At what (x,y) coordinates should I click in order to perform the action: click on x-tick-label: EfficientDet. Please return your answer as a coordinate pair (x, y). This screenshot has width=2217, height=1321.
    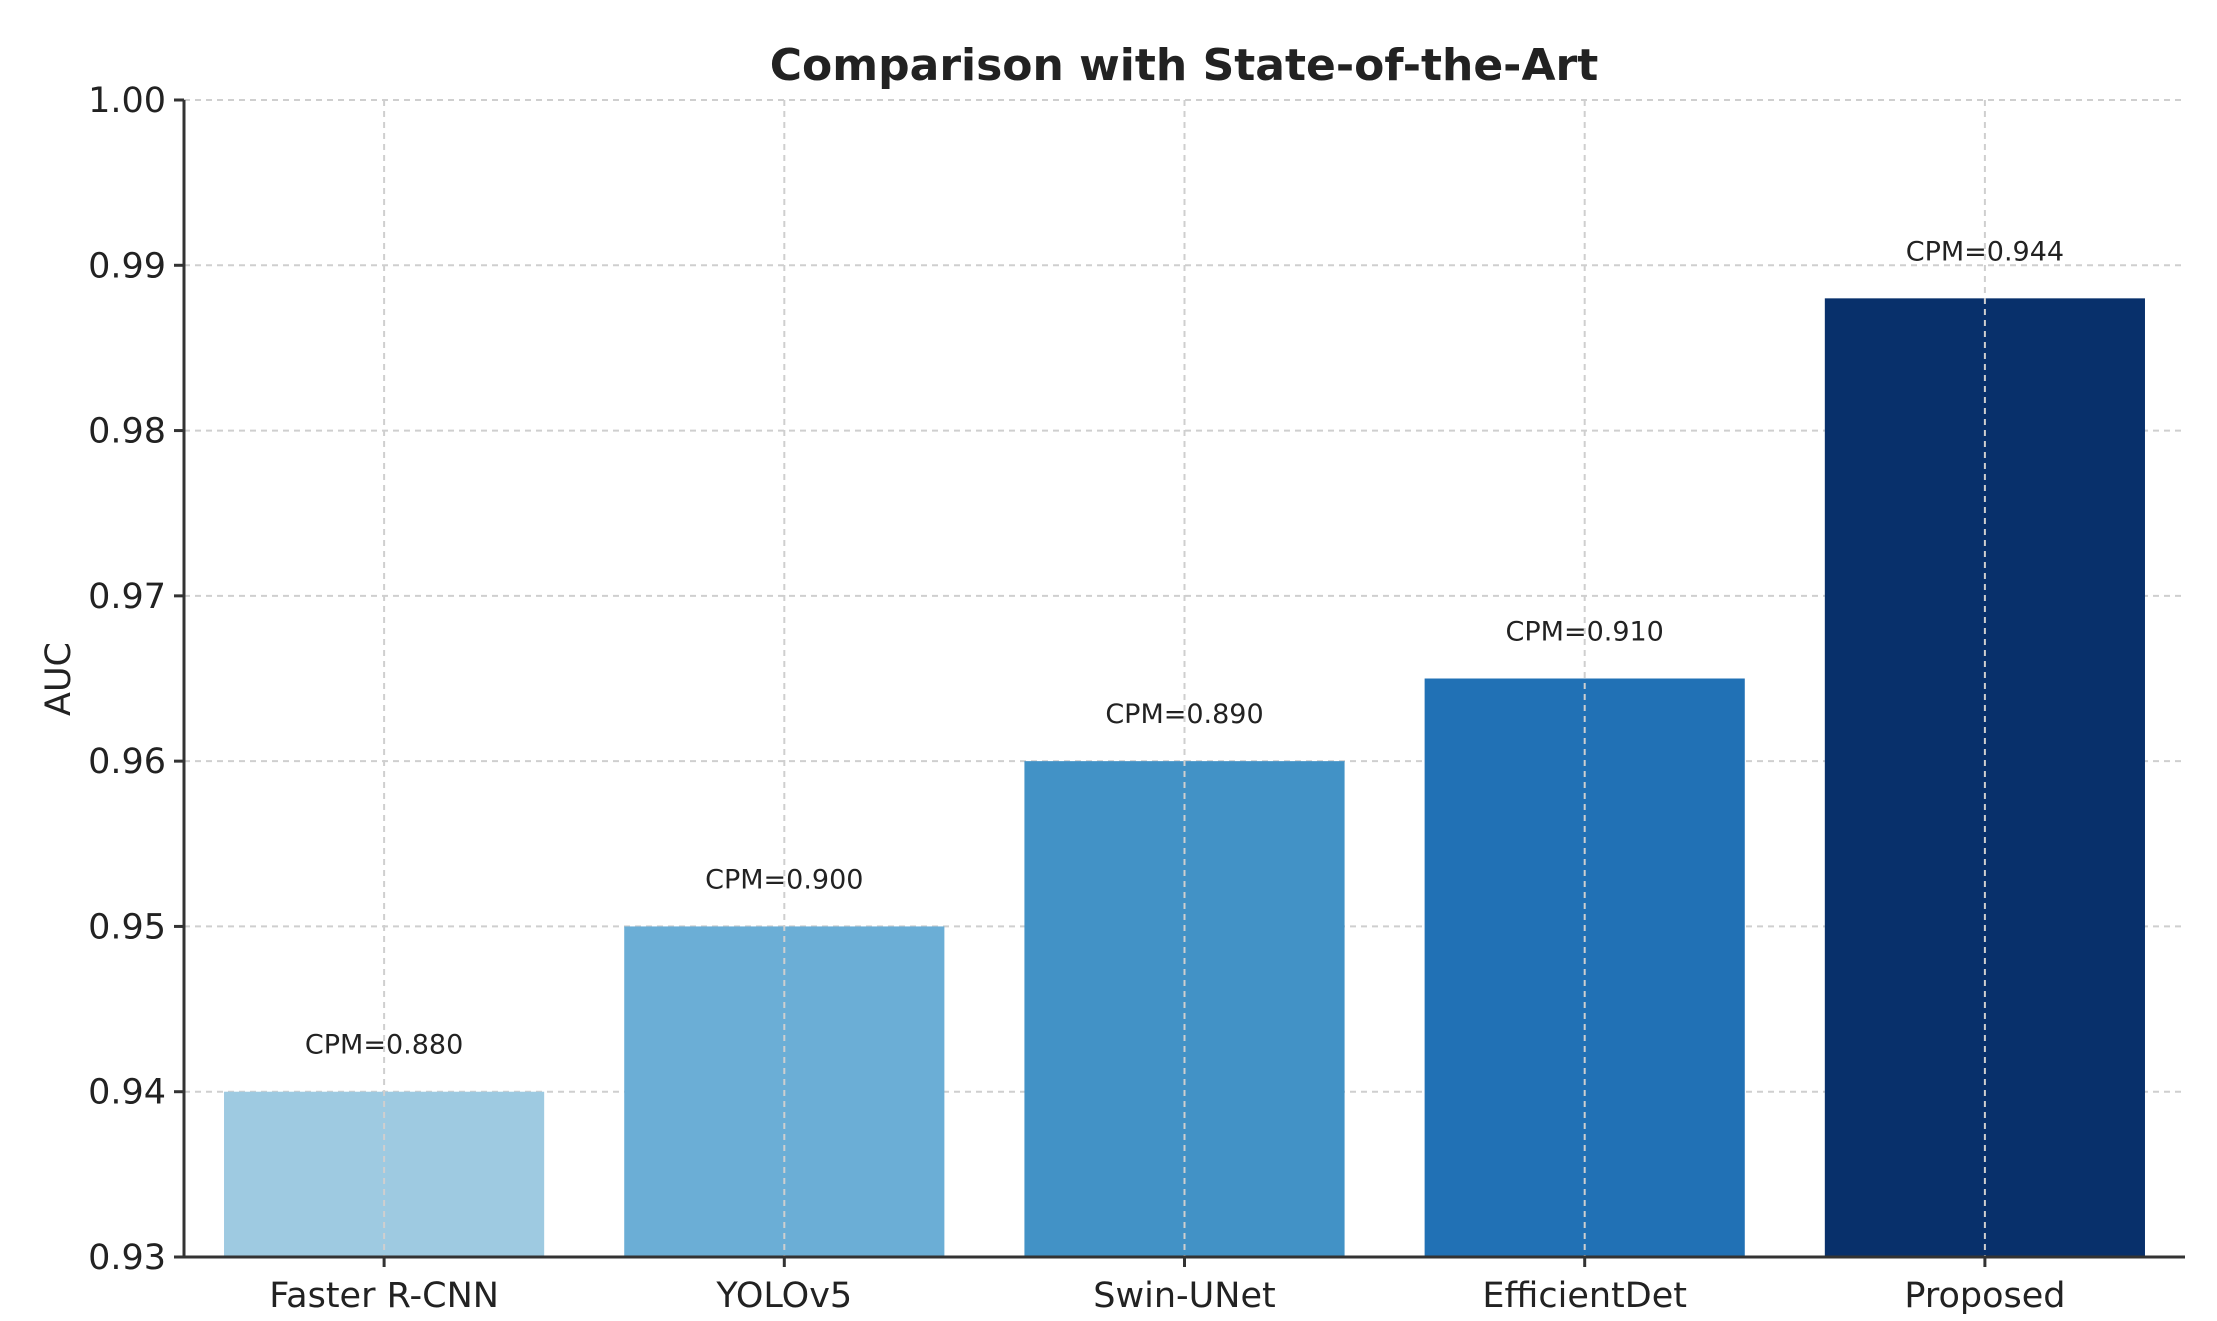
    Looking at the image, I should click on (1584, 1296).